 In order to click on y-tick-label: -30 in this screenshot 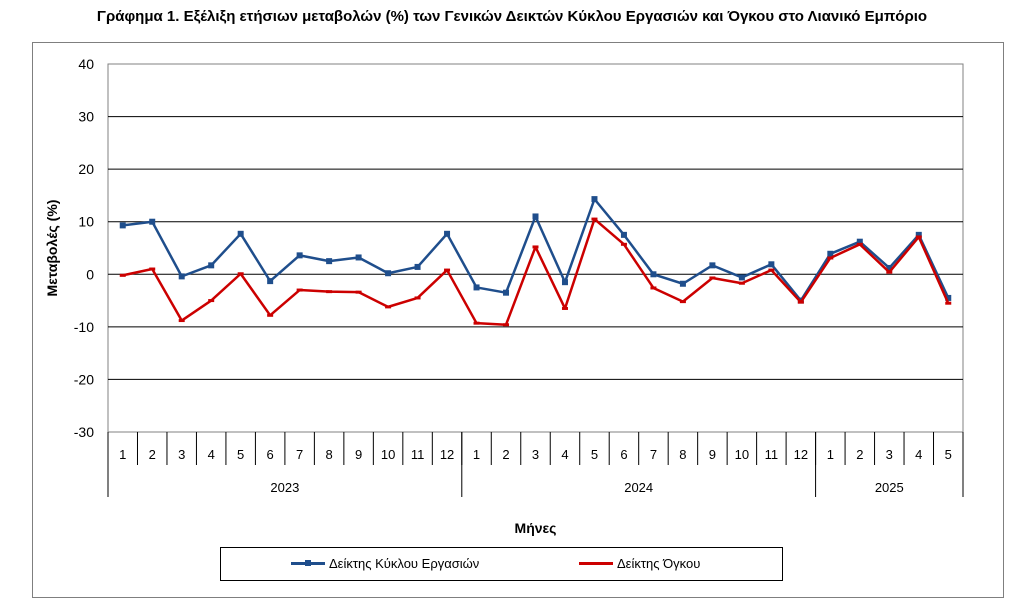, I will do `click(84, 432)`.